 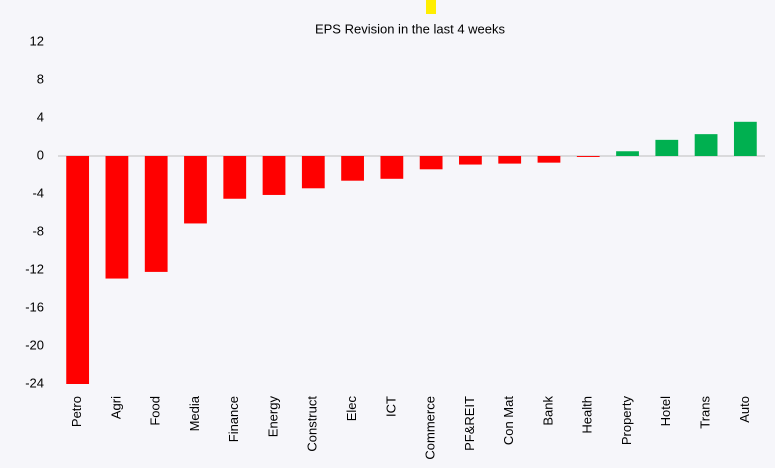 I want to click on x-tick-label: Energy, so click(x=272, y=417).